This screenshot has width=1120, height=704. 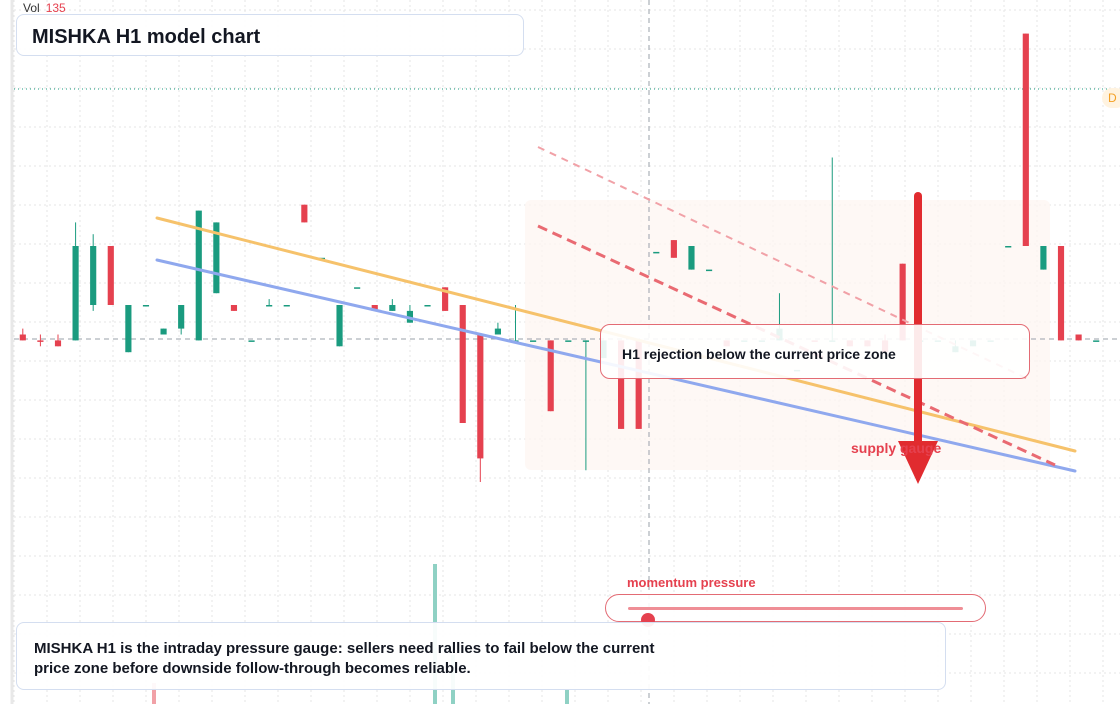 What do you see at coordinates (691, 582) in the screenshot?
I see `momentum-gauge-label: momentum pressure` at bounding box center [691, 582].